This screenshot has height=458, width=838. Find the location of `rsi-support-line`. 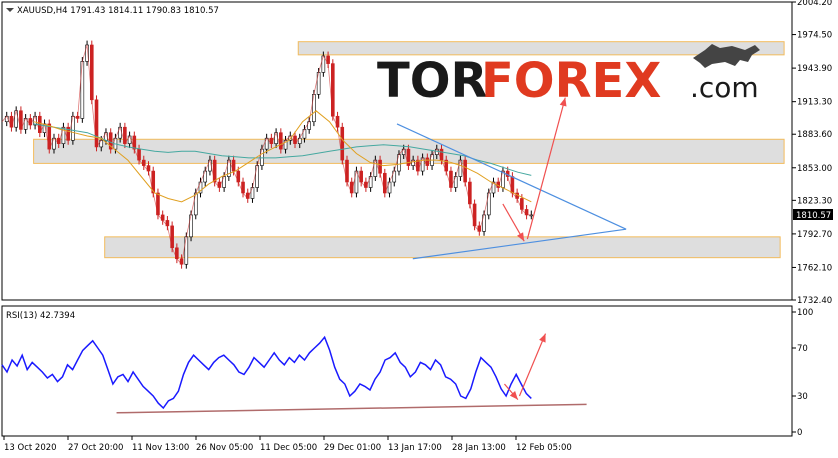

rsi-support-line is located at coordinates (351, 408).